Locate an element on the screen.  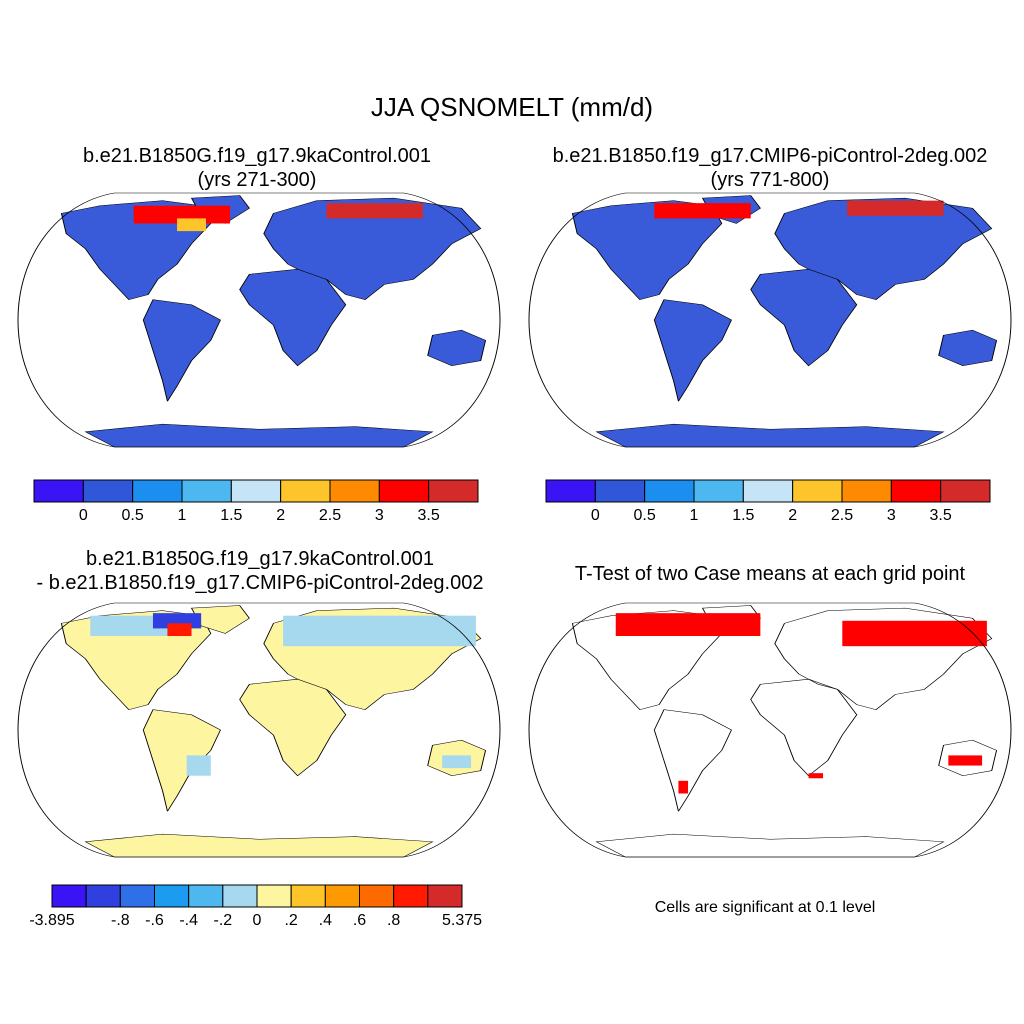
map-panel-ttest is located at coordinates (770, 730).